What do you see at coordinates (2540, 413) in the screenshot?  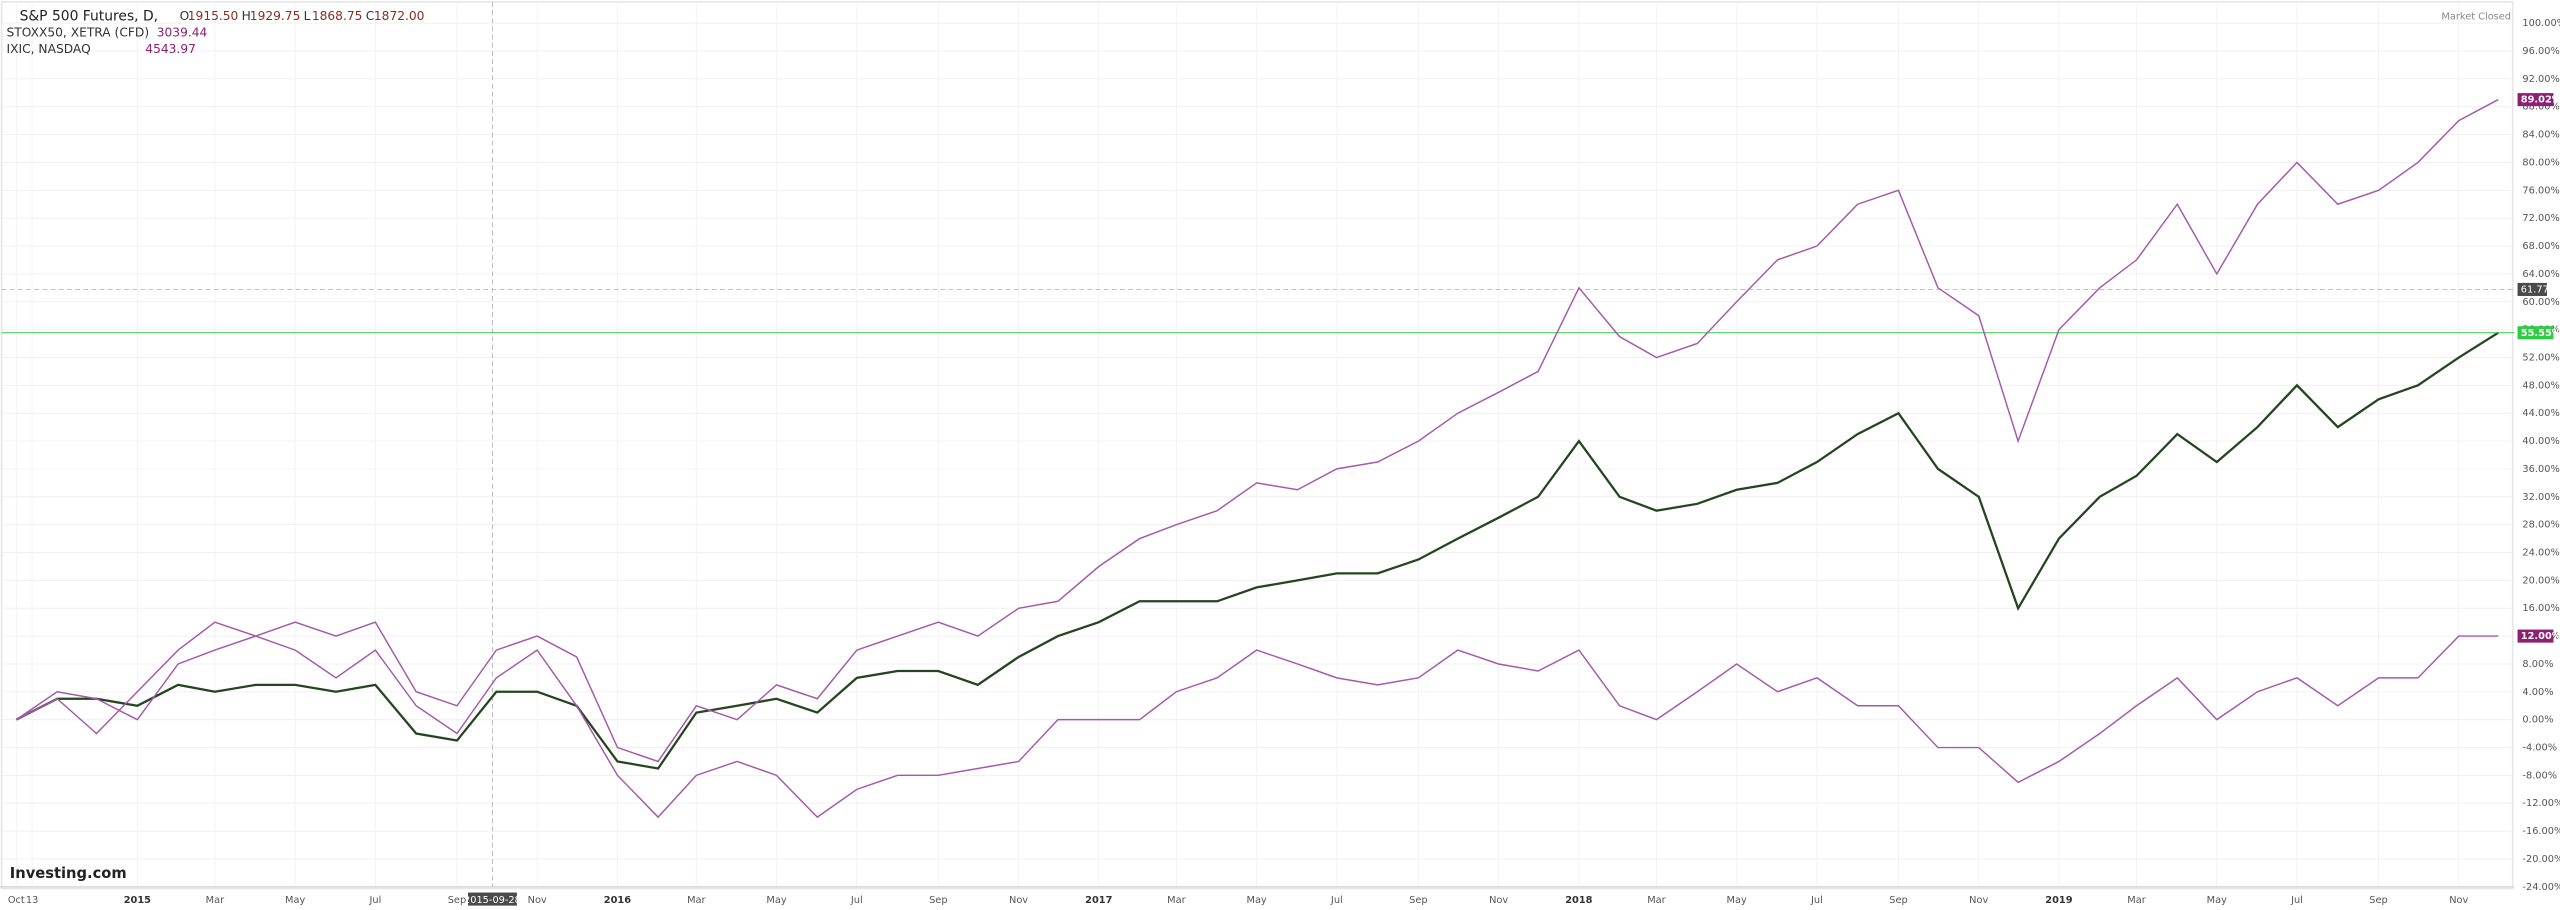 I see `y-tick-label: 44.00%` at bounding box center [2540, 413].